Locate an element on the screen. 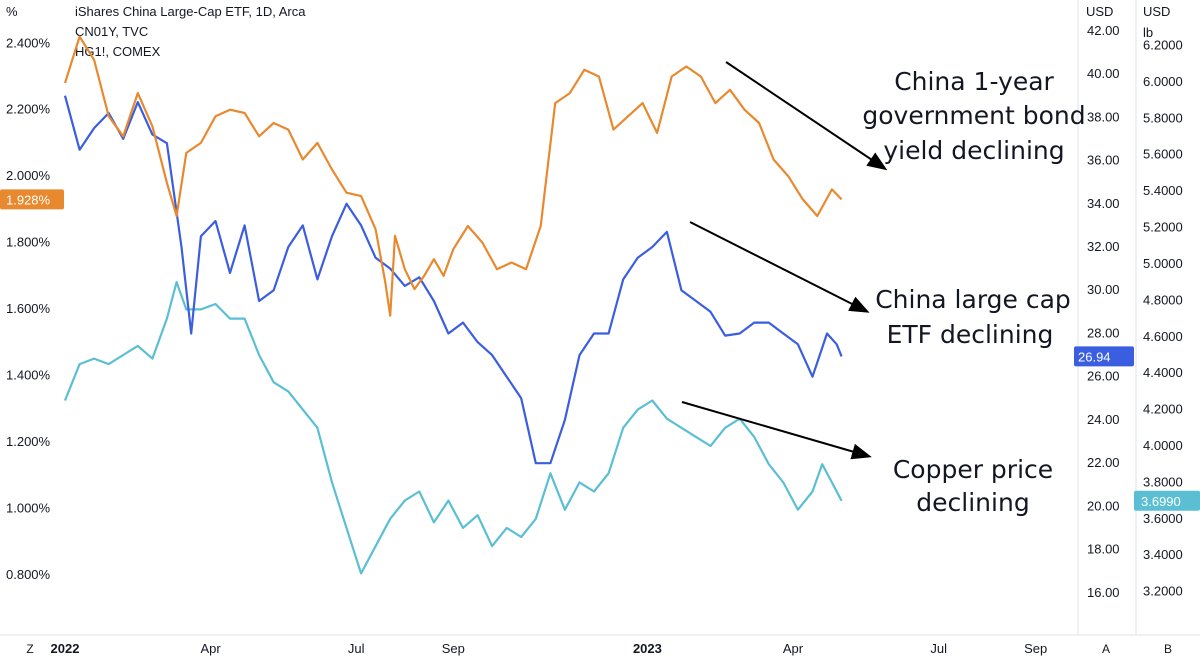  annotation-etf-line1: China large cap is located at coordinates (973, 299).